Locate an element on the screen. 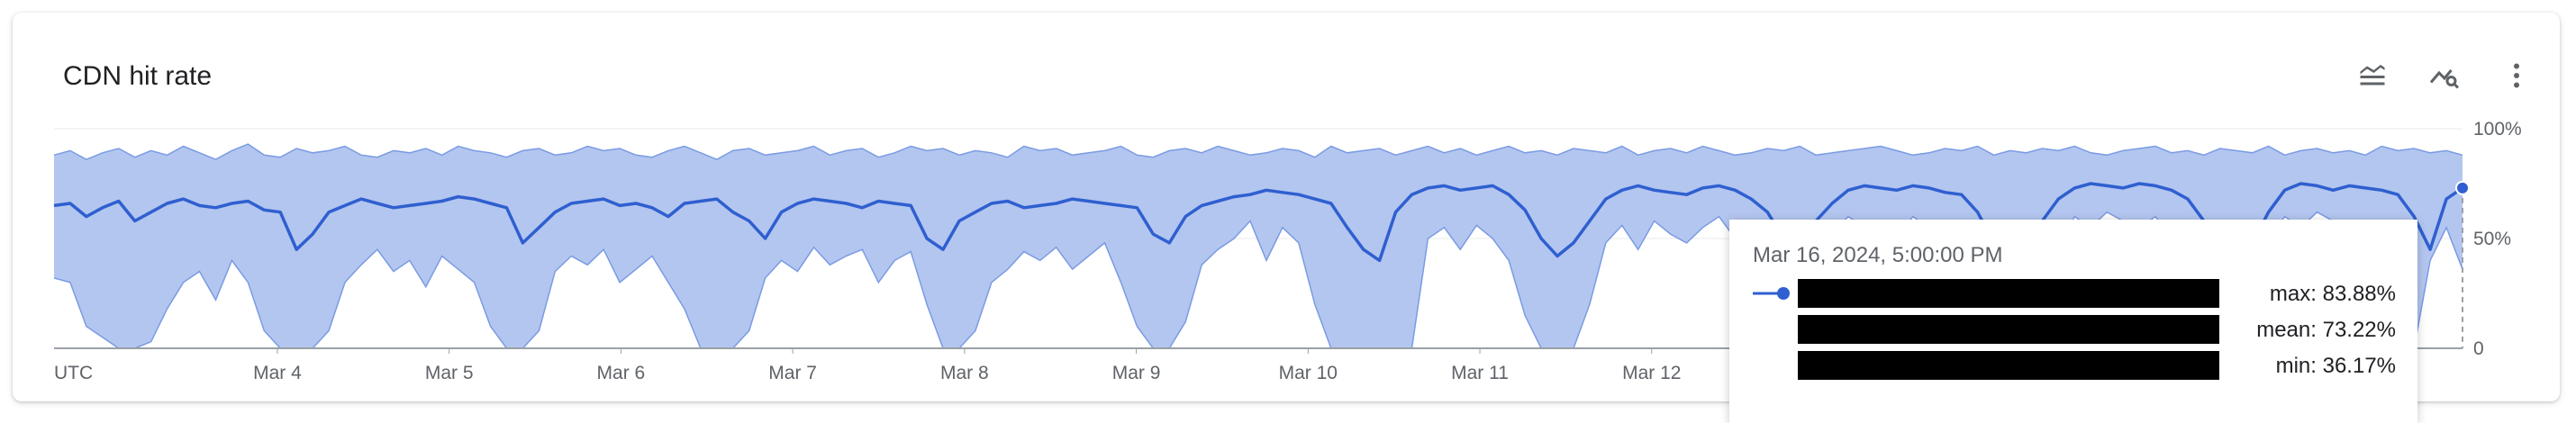  tooltip-row-min: min: 36.17% is located at coordinates (2073, 366).